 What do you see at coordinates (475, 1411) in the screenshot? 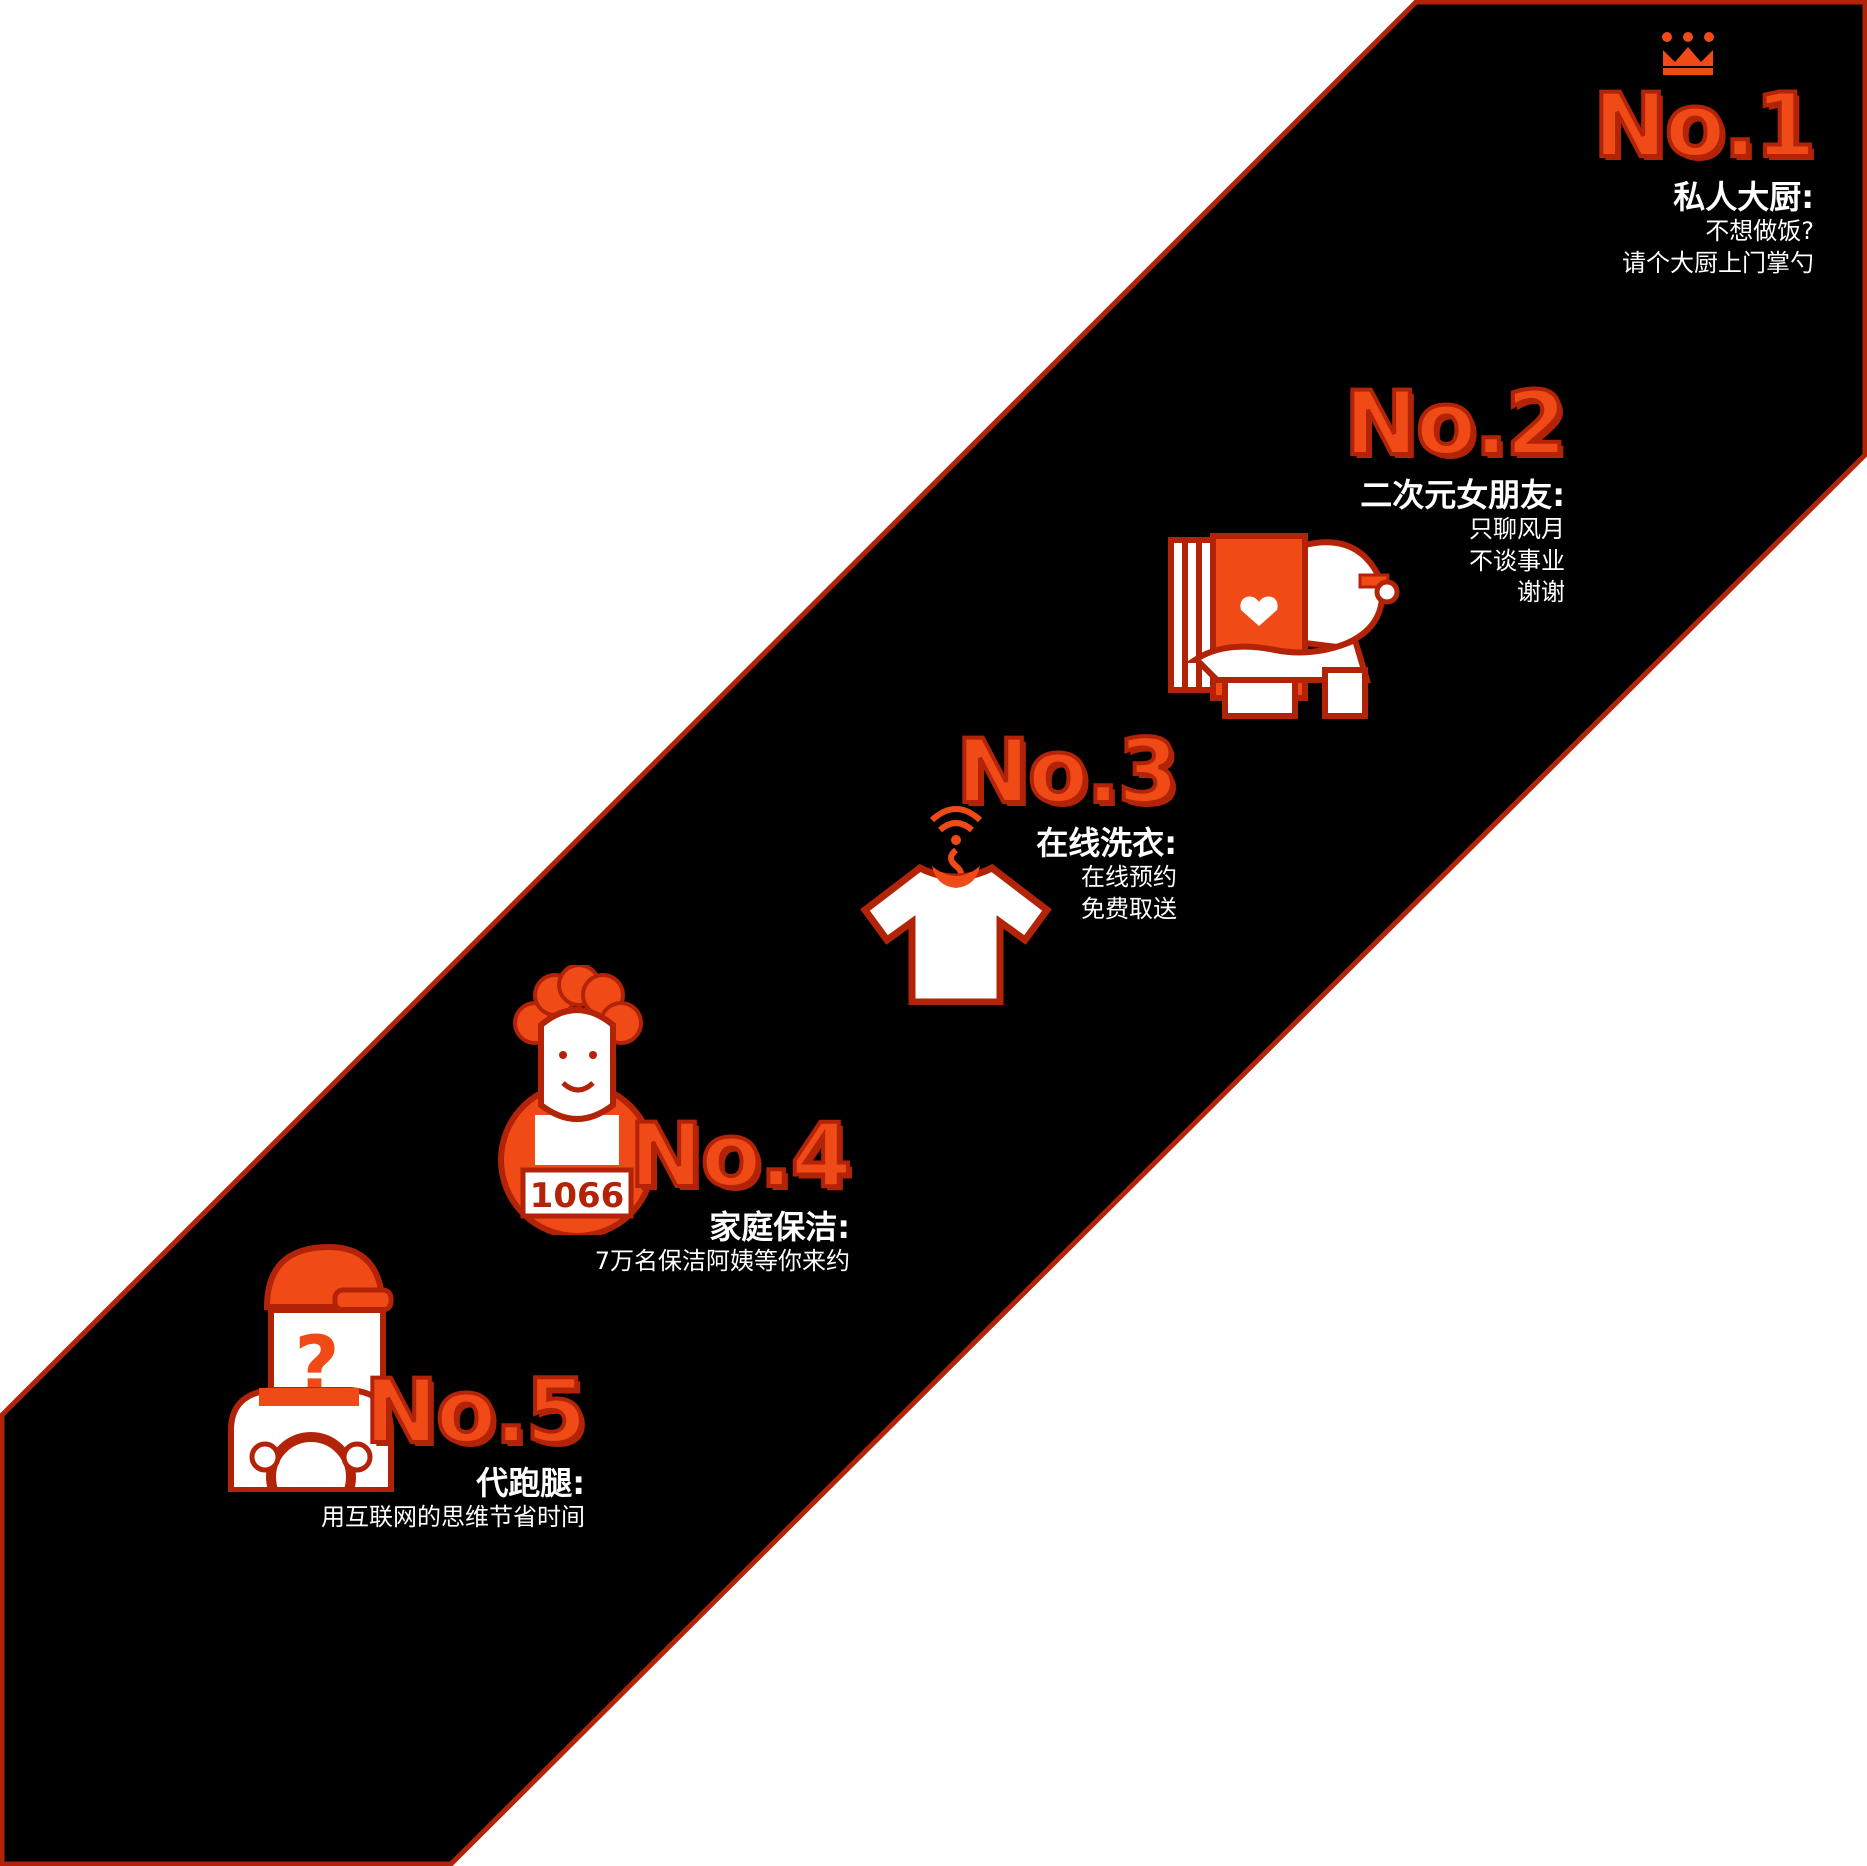
I see `rank-label: No.5` at bounding box center [475, 1411].